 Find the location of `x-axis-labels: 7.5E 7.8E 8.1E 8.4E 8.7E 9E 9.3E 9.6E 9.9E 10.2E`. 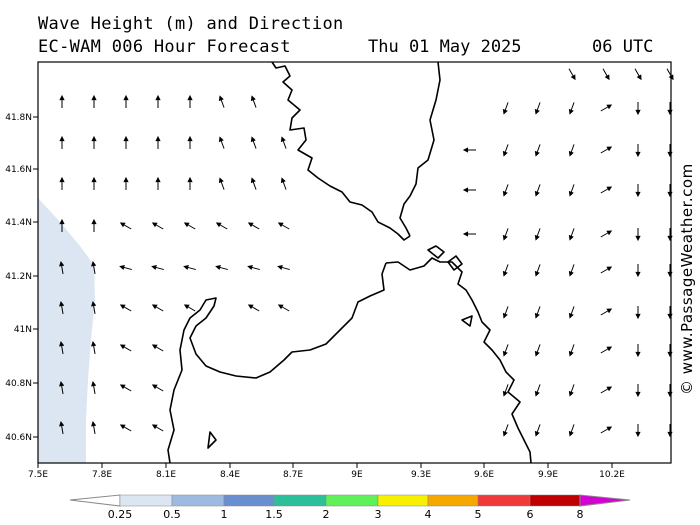

x-axis-labels: 7.5E 7.8E 8.1E 8.4E 8.7E 9E 9.3E 9.6E 9.9E 10.2E is located at coordinates (326, 475).